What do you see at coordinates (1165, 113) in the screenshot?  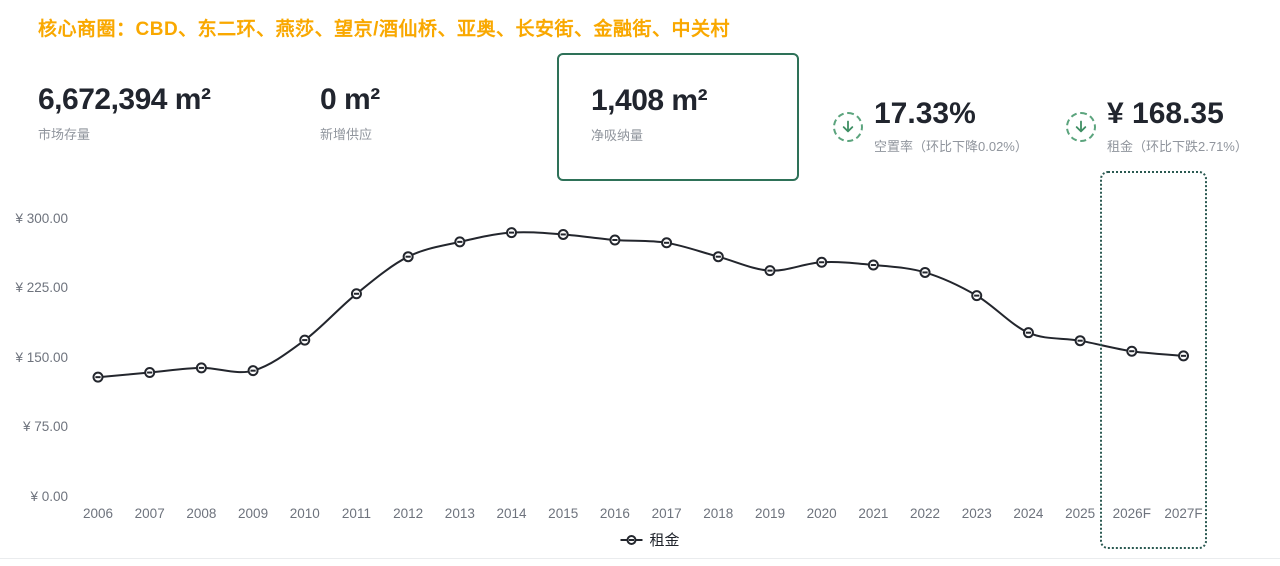 I see `kpi-rent-value: ¥ 168.35` at bounding box center [1165, 113].